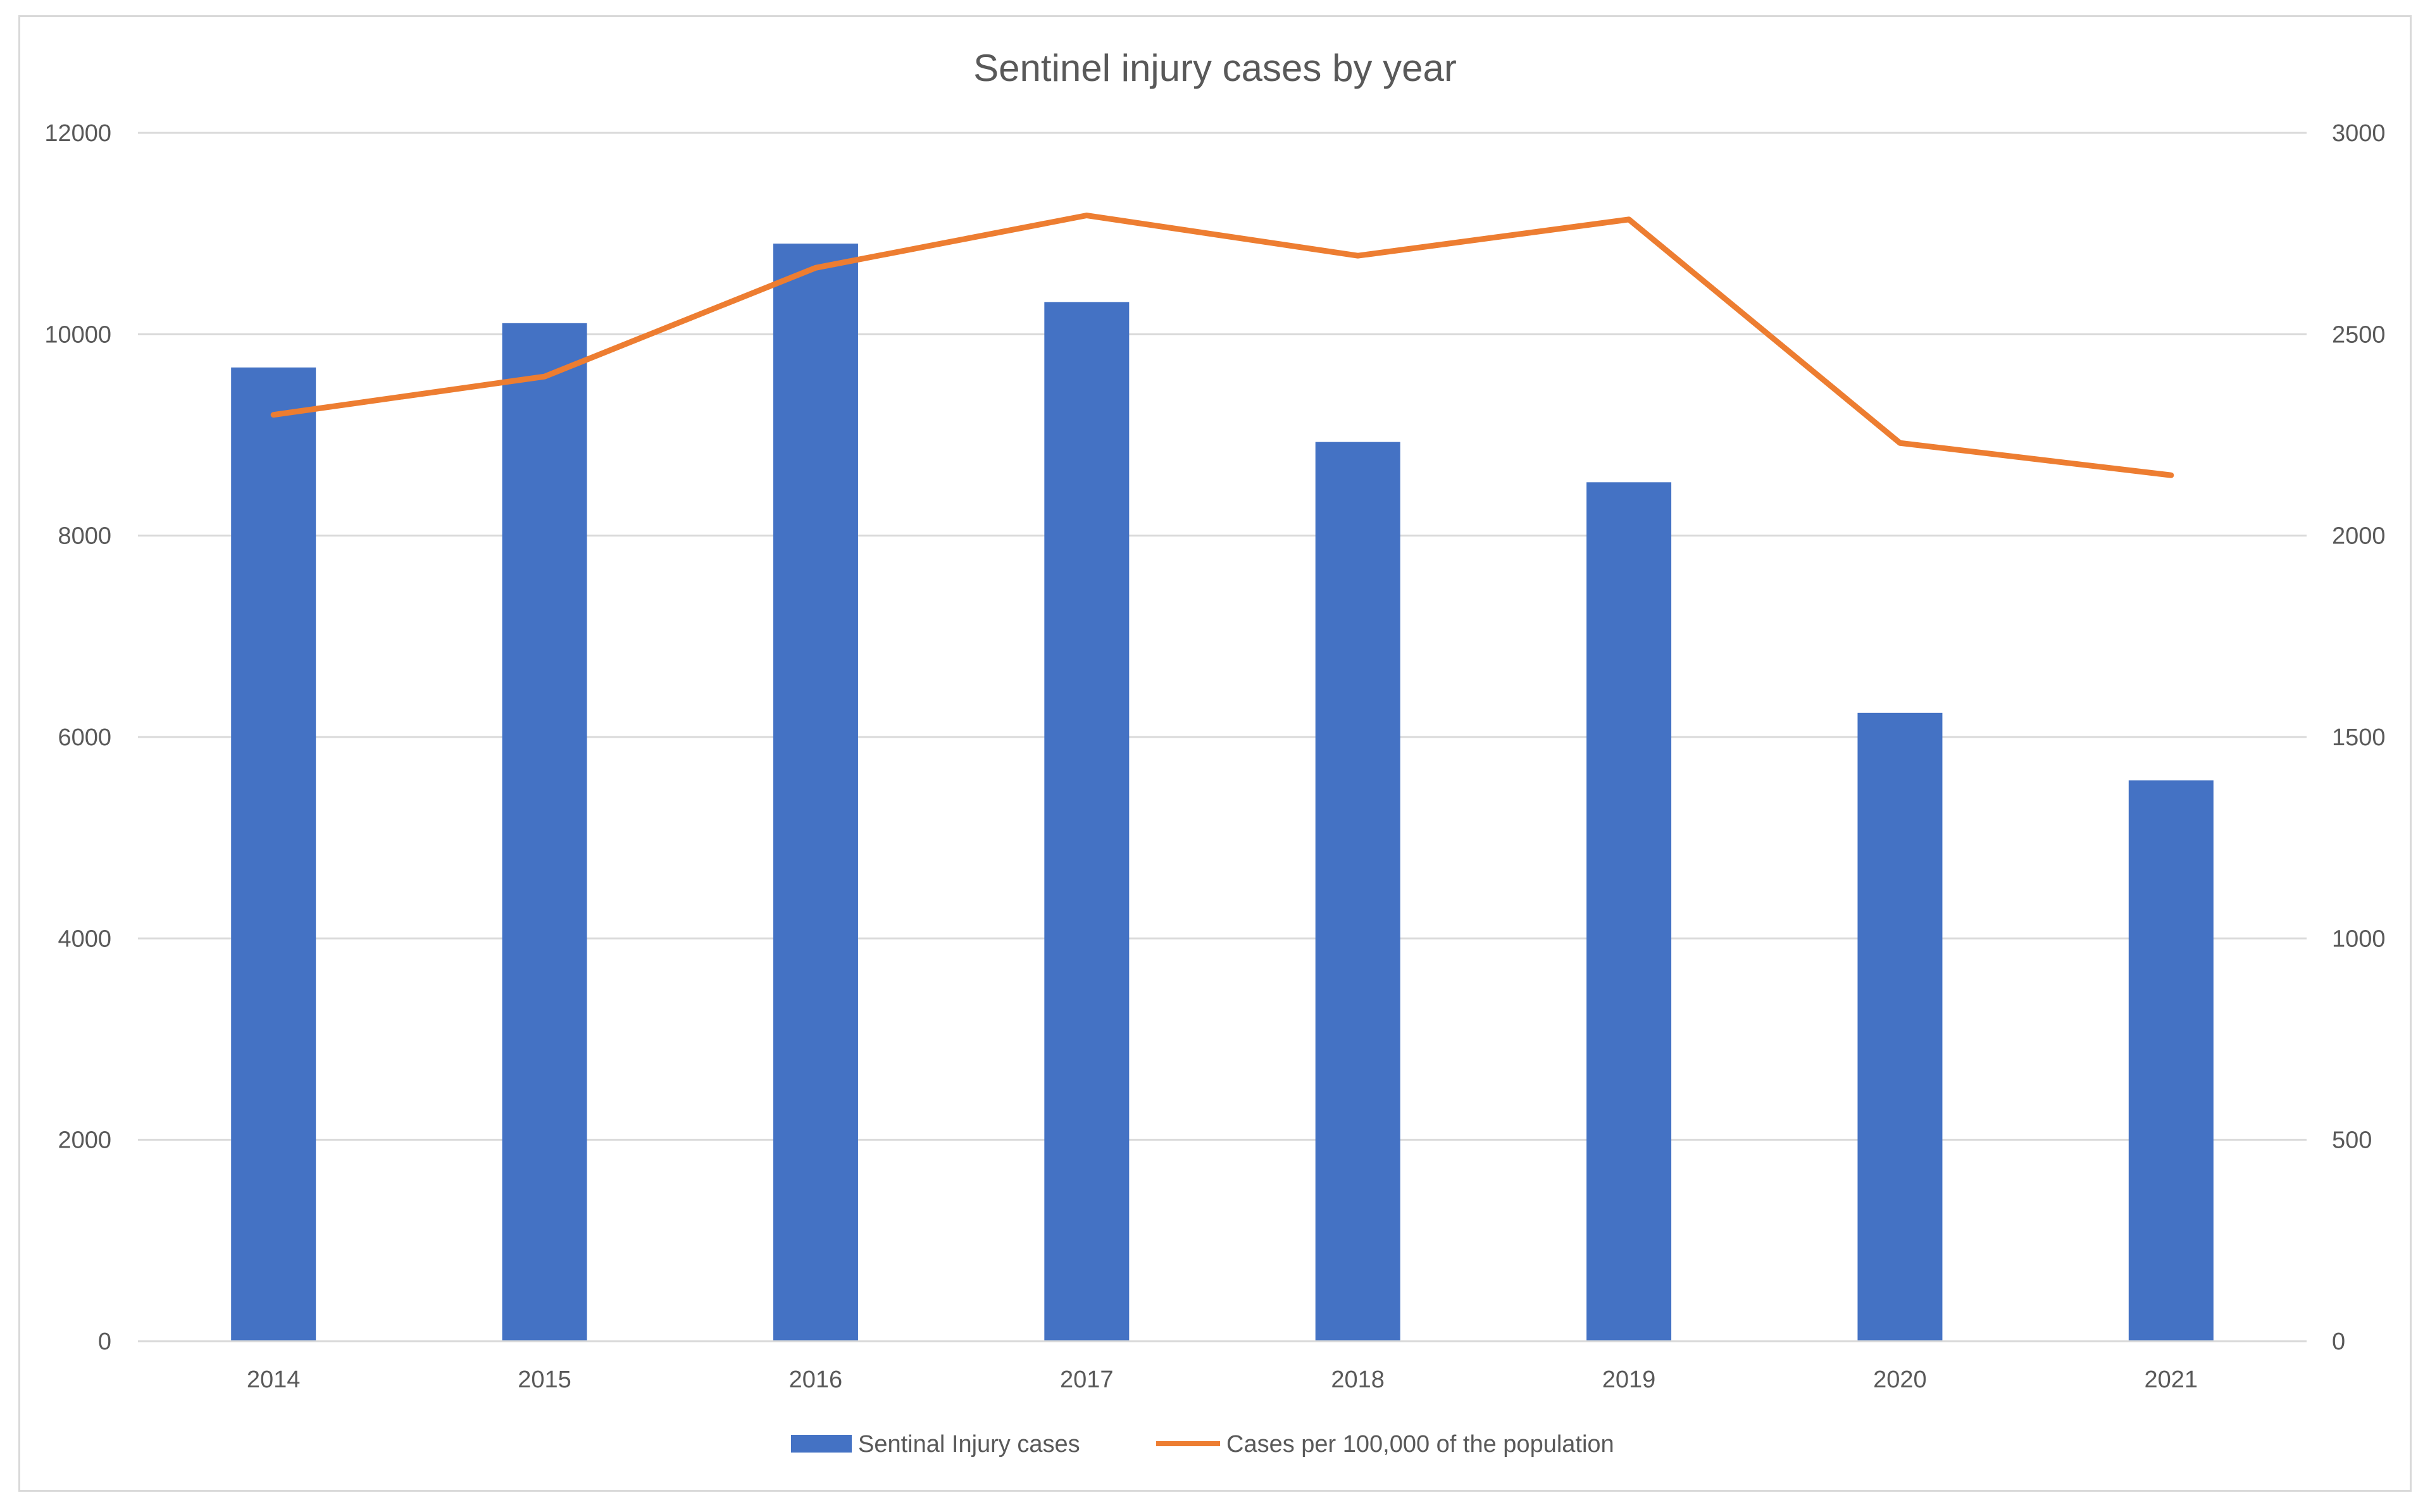 The height and width of the screenshot is (1512, 2430). Describe the element at coordinates (815, 793) in the screenshot. I see `bar-2016` at that location.